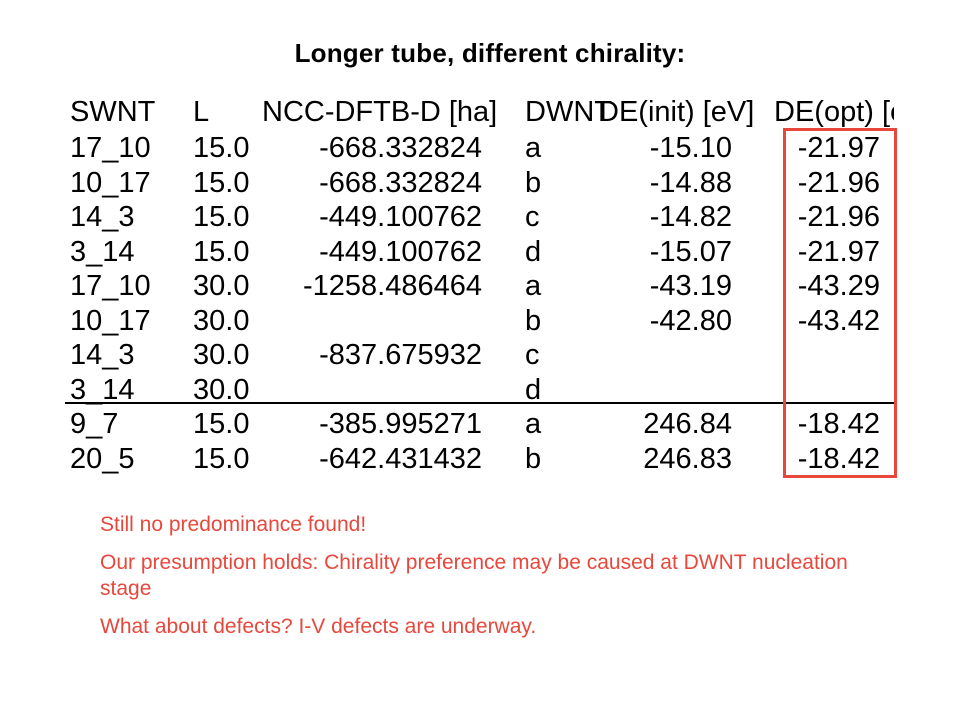 The width and height of the screenshot is (960, 720). What do you see at coordinates (490, 53) in the screenshot?
I see `slide-title: Longer tube, different chirality:` at bounding box center [490, 53].